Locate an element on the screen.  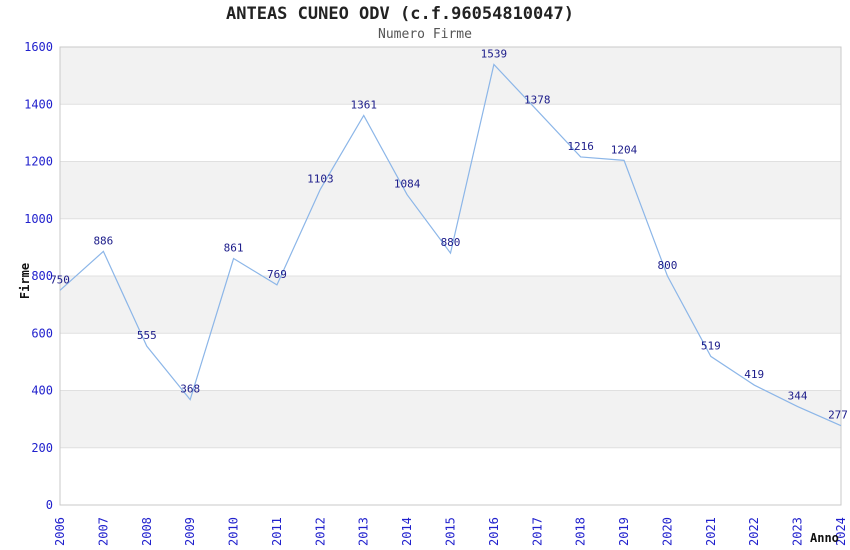
x-tick-label: 2010 is located at coordinates (234, 531).